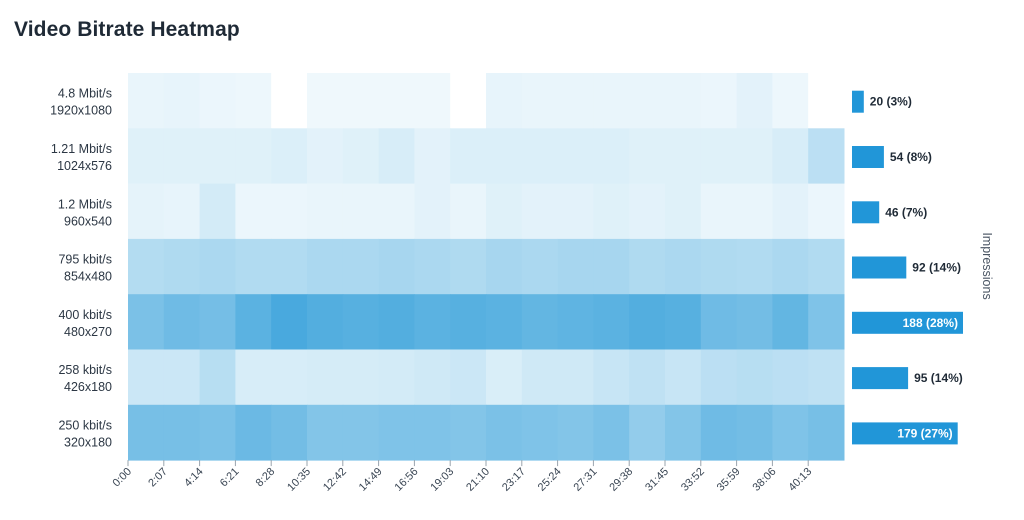 This screenshot has height=520, width=1024. What do you see at coordinates (478, 480) in the screenshot?
I see `x-tick-label: 21:10` at bounding box center [478, 480].